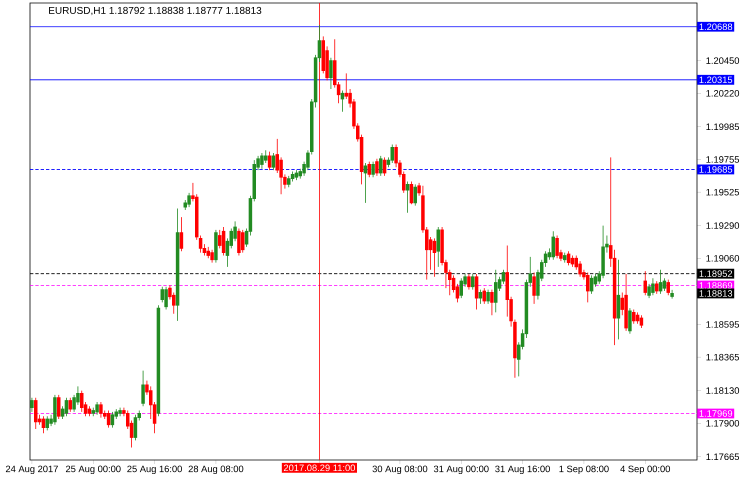 The height and width of the screenshot is (480, 740). What do you see at coordinates (716, 273) in the screenshot?
I see `ref-line-label: 1.18952` at bounding box center [716, 273].